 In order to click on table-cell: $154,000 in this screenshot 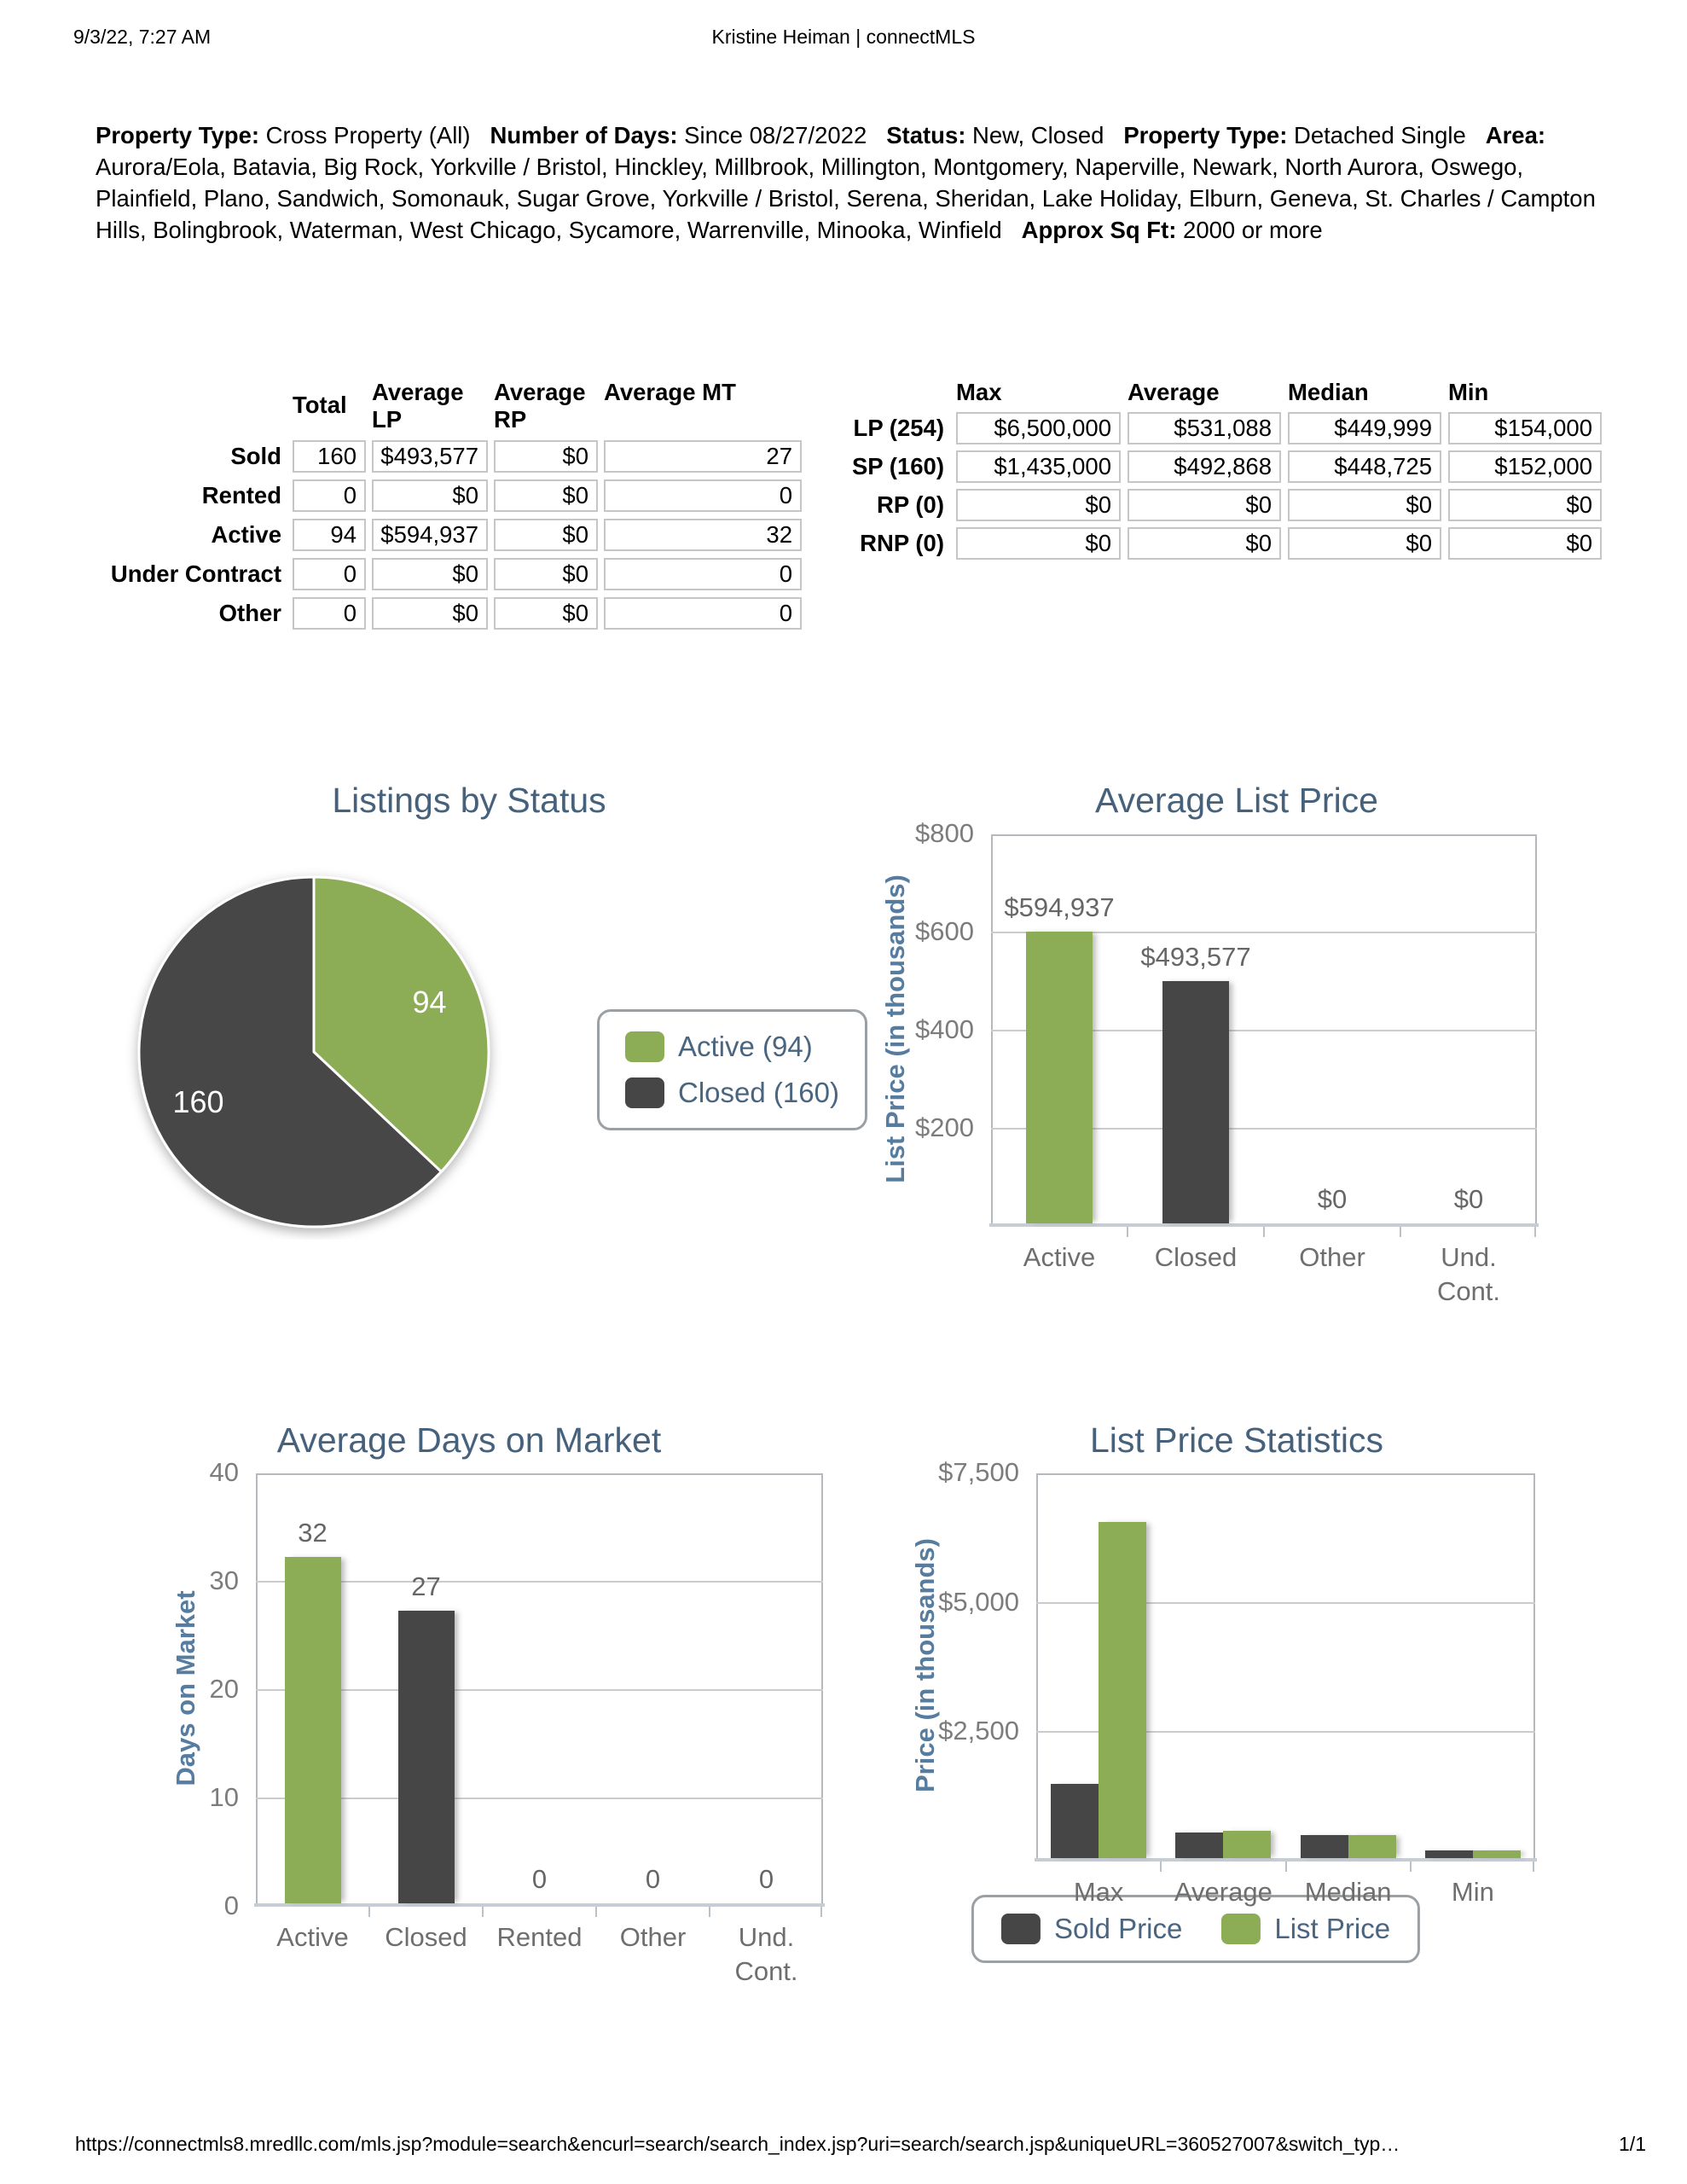, I will do `click(1525, 428)`.